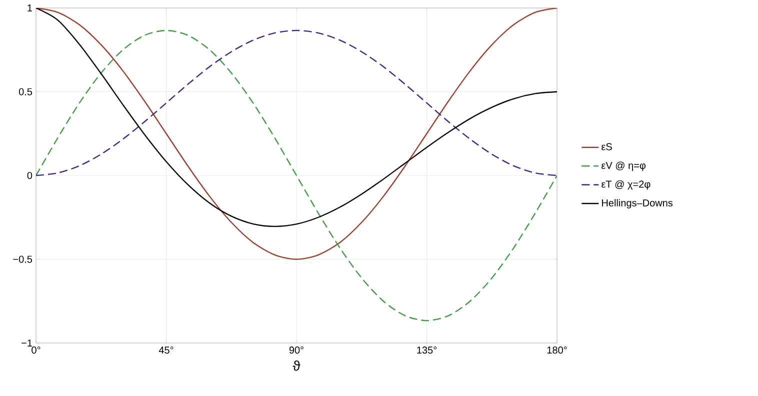 The image size is (758, 396). What do you see at coordinates (30, 8) in the screenshot?
I see `y-tick-label: 1` at bounding box center [30, 8].